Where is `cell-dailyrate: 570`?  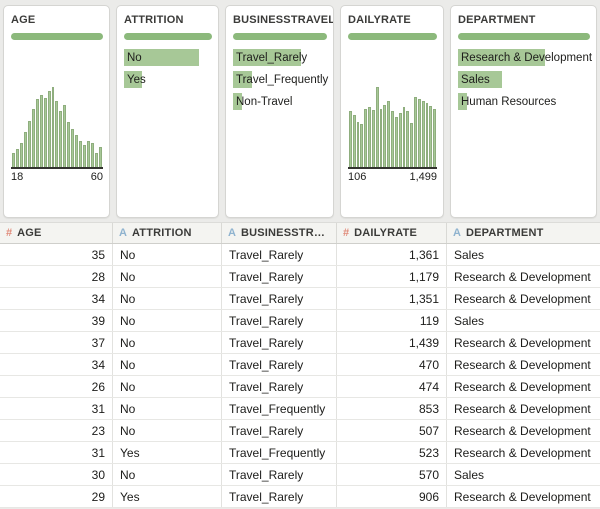
cell-dailyrate: 570 is located at coordinates (392, 474).